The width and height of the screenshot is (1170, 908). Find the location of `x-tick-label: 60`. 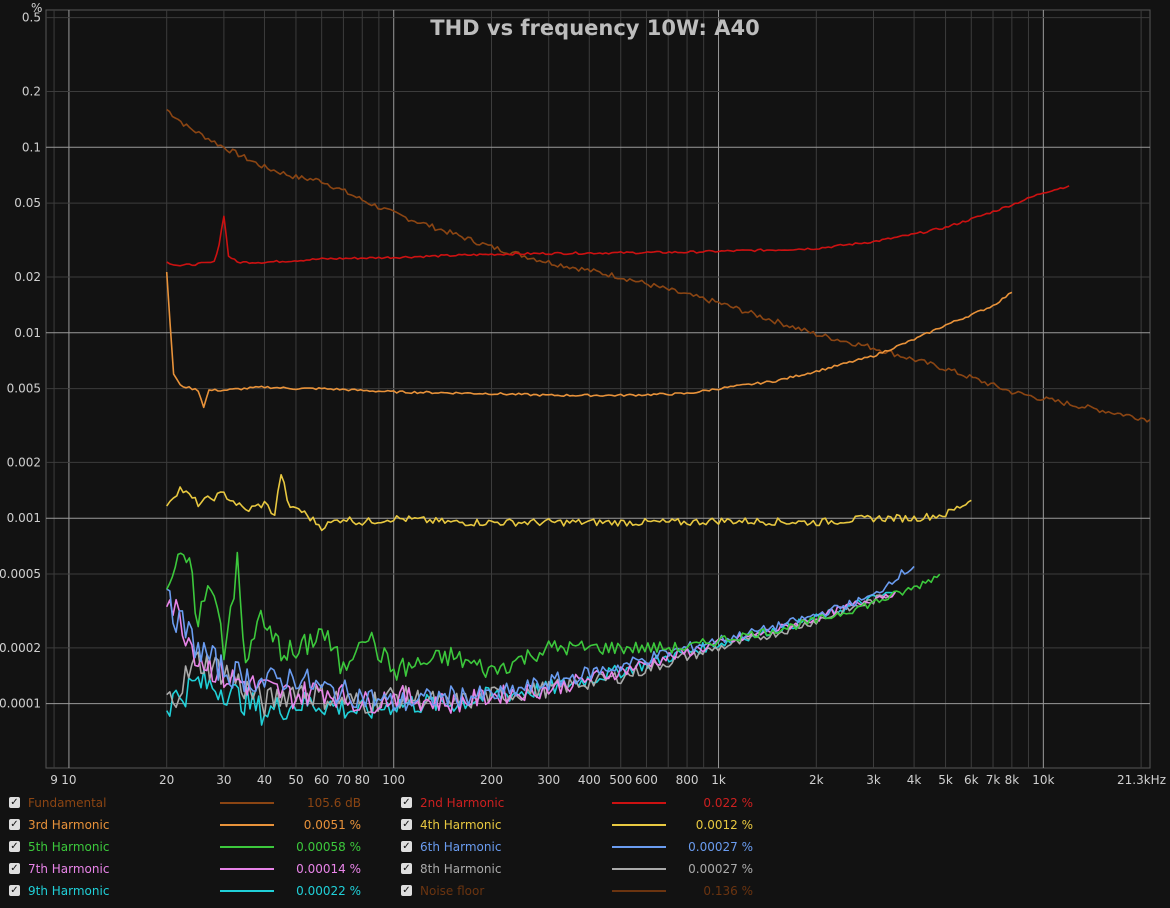

x-tick-label: 60 is located at coordinates (321, 780).